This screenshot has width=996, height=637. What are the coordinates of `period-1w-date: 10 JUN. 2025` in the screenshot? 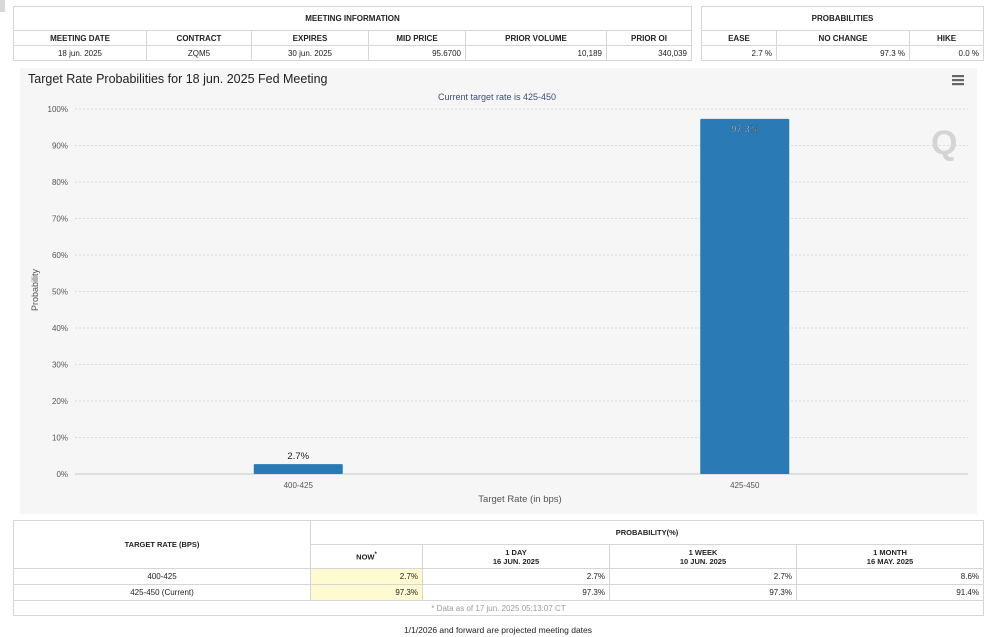 It's located at (703, 561).